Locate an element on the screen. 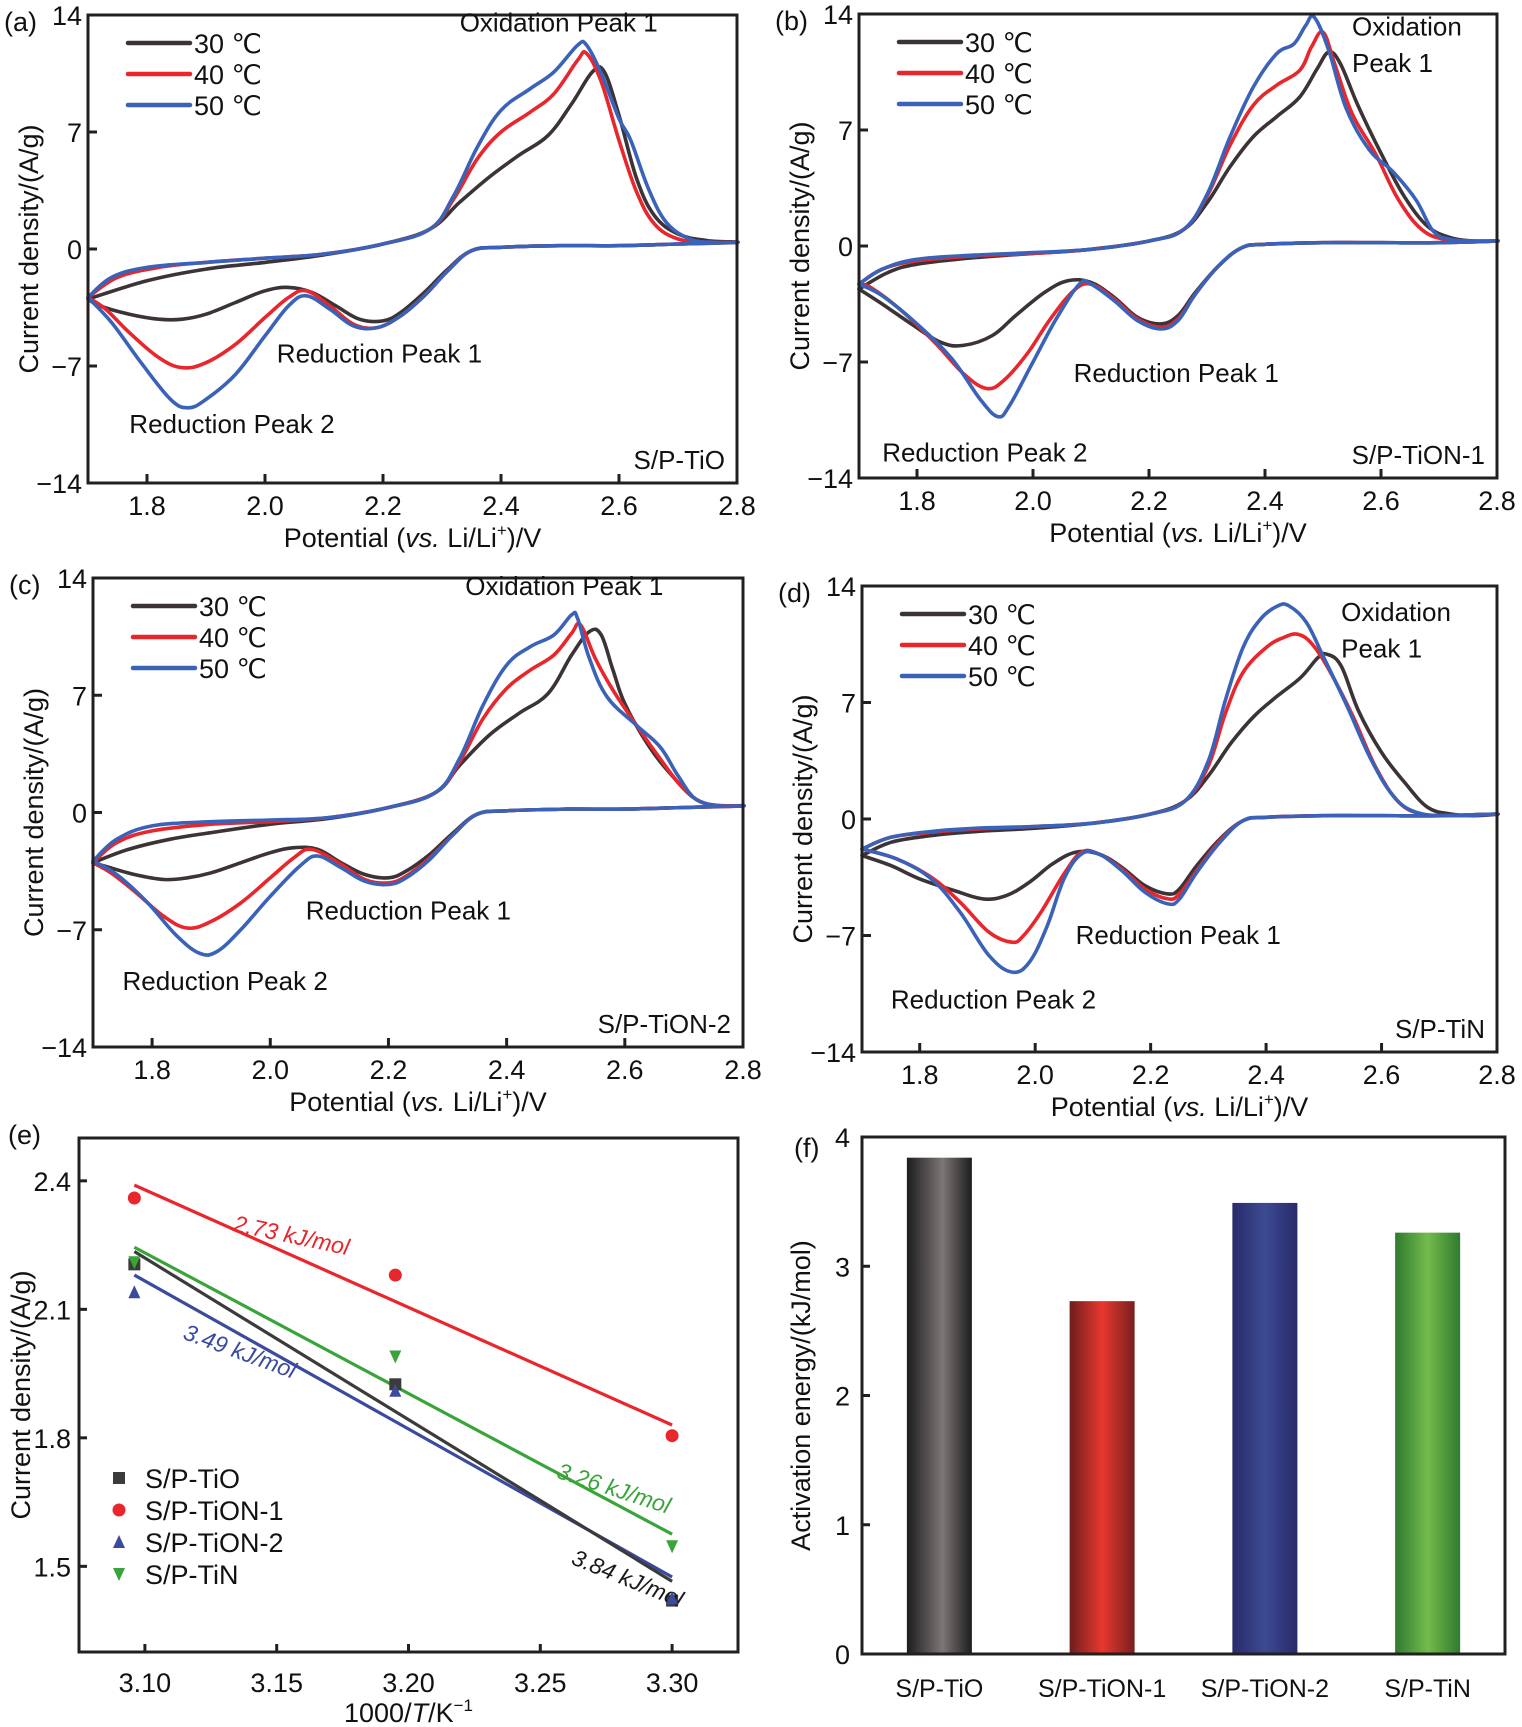  sample-label: S/P-TiO is located at coordinates (679, 460).